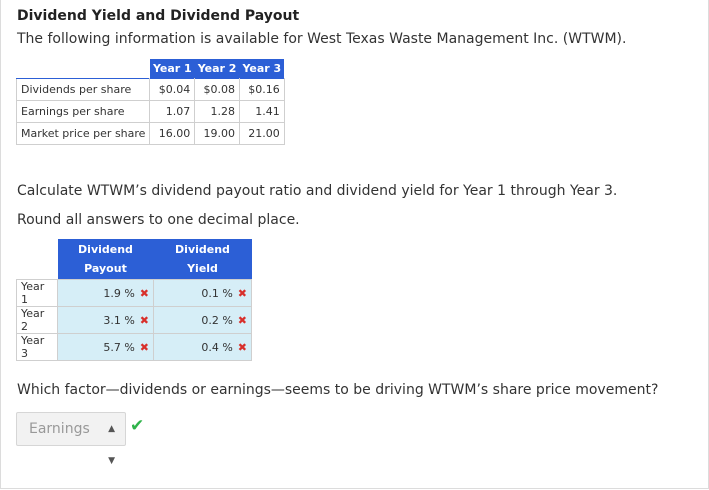 The height and width of the screenshot is (490, 709). Describe the element at coordinates (37, 320) in the screenshot. I see `row-label: Year 2` at that location.